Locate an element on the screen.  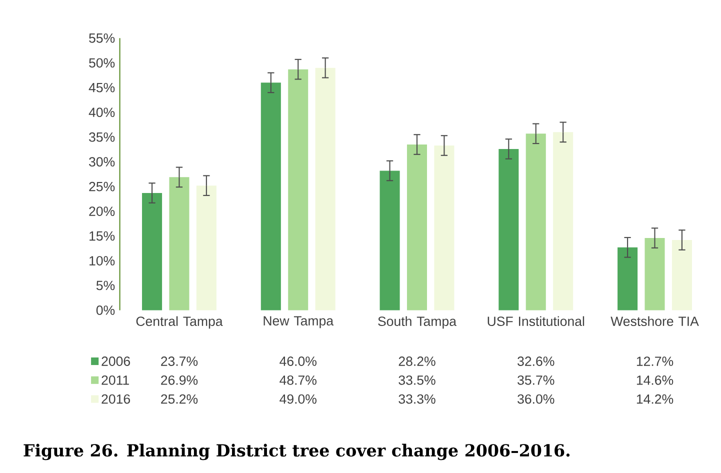
data-label: 26.9% is located at coordinates (179, 380).